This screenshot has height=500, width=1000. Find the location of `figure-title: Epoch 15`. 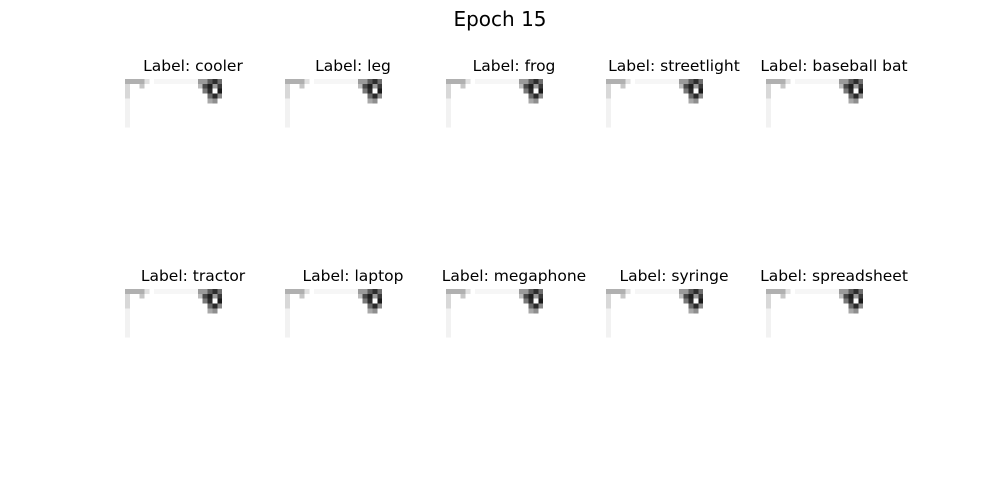

figure-title: Epoch 15 is located at coordinates (500, 19).